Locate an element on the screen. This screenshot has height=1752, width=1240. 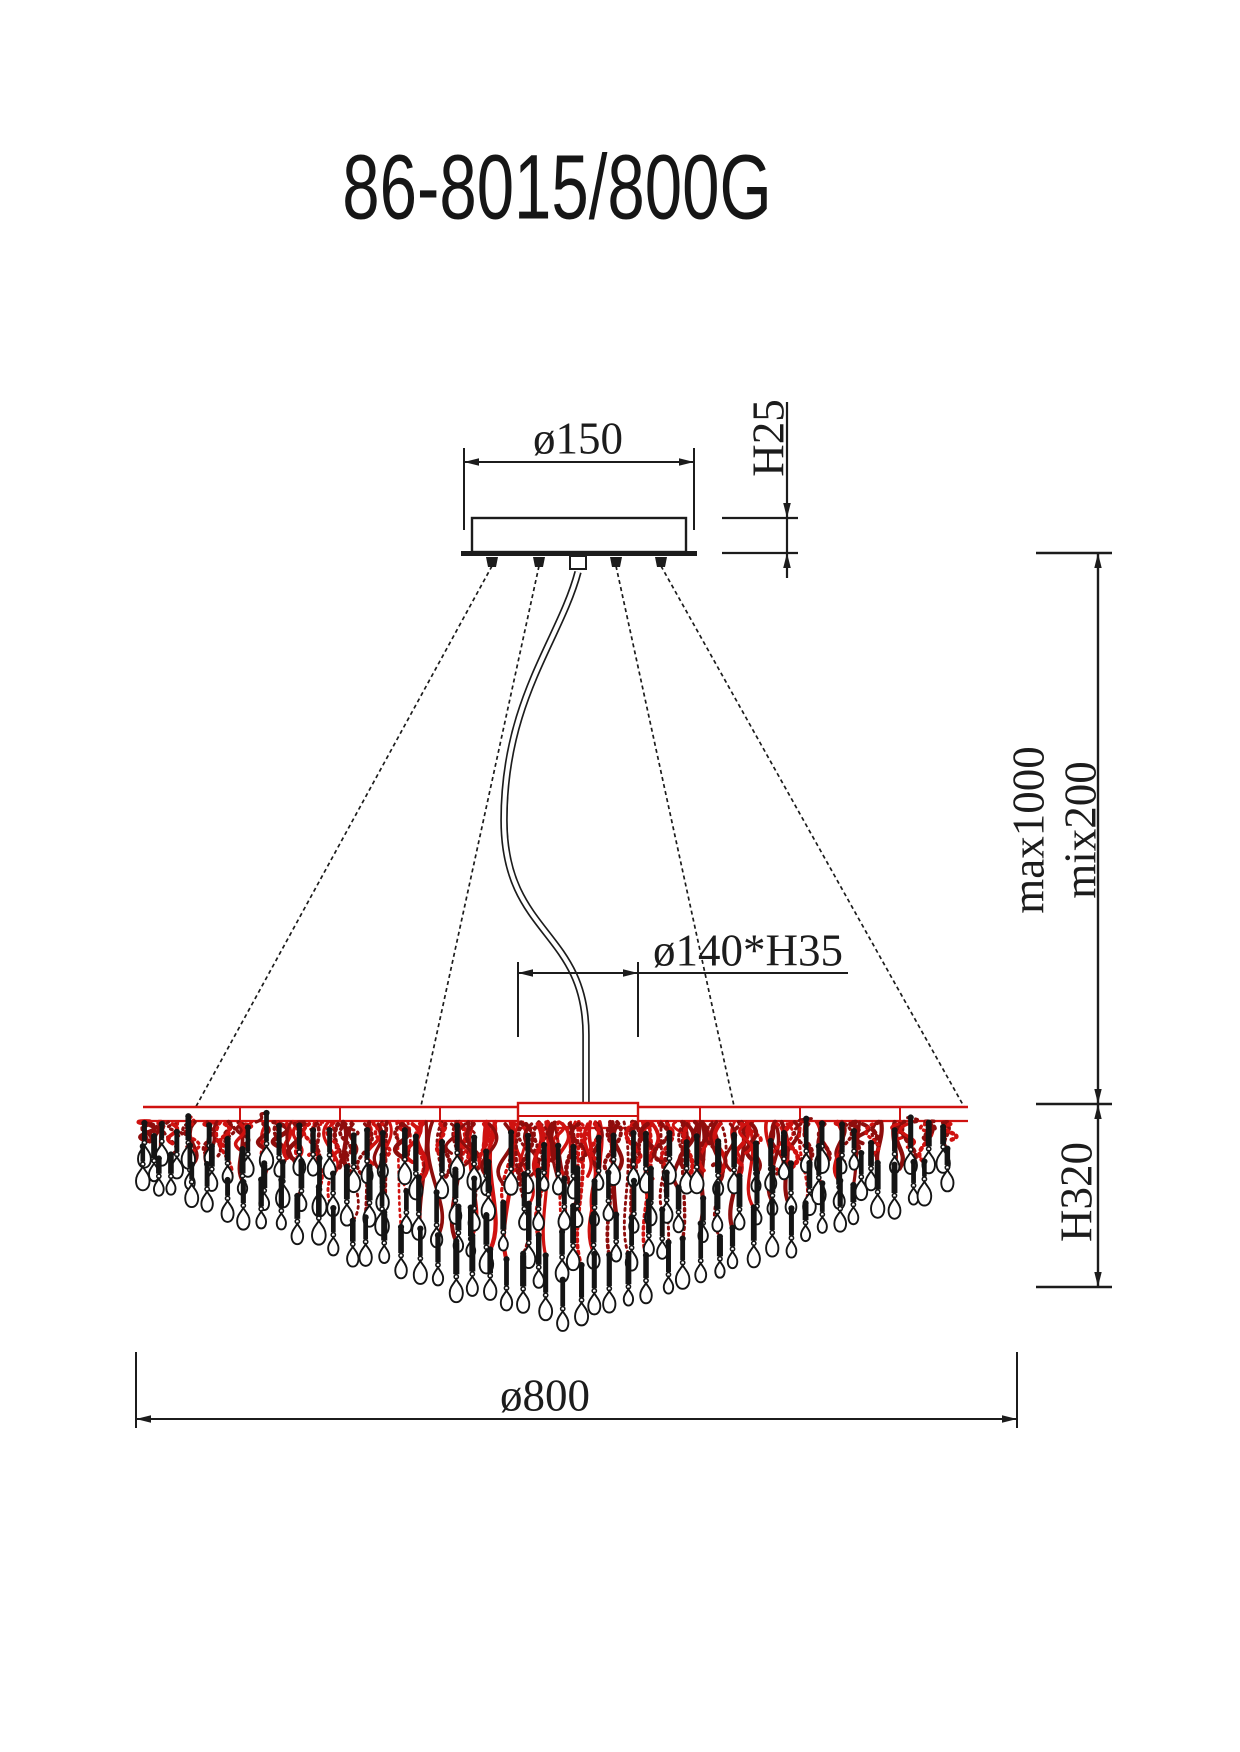
hub-dimension is located at coordinates (682, 999).